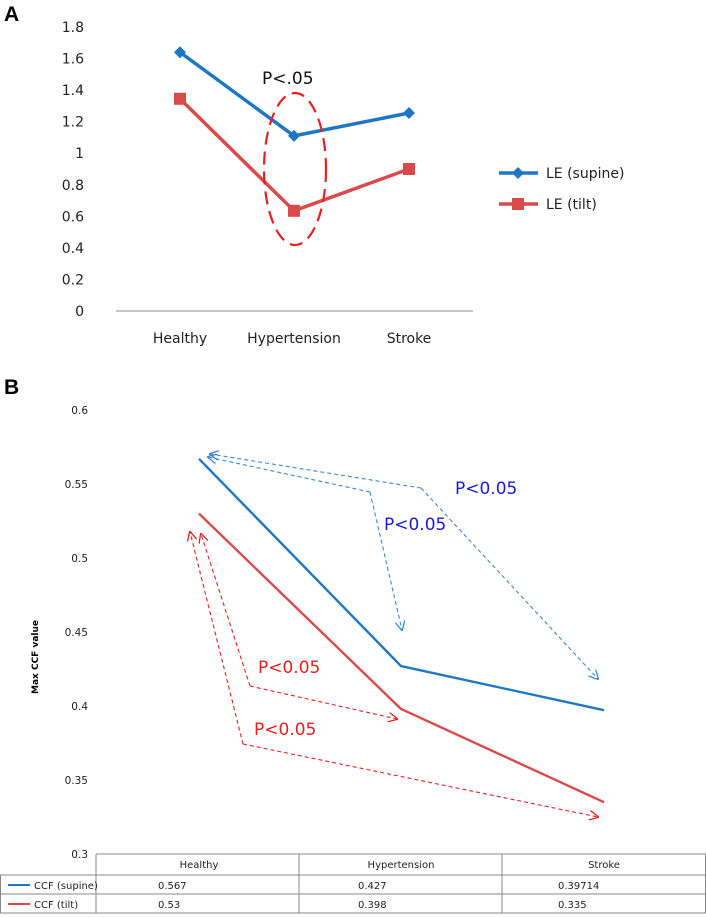 The width and height of the screenshot is (706, 918). What do you see at coordinates (79, 855) in the screenshot?
I see `panel-b-y-tick-label: 0.3` at bounding box center [79, 855].